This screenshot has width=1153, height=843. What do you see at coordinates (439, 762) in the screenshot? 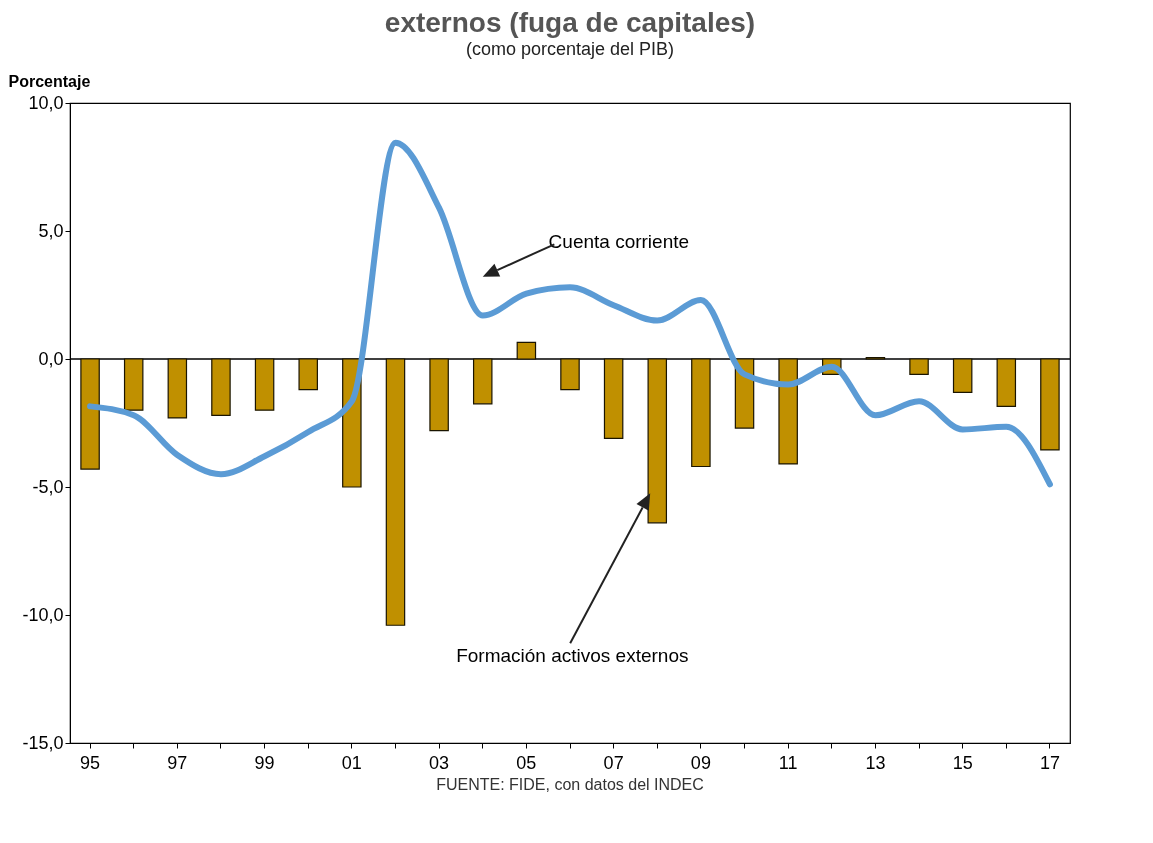
I see `x-tick-label: 03` at bounding box center [439, 762].